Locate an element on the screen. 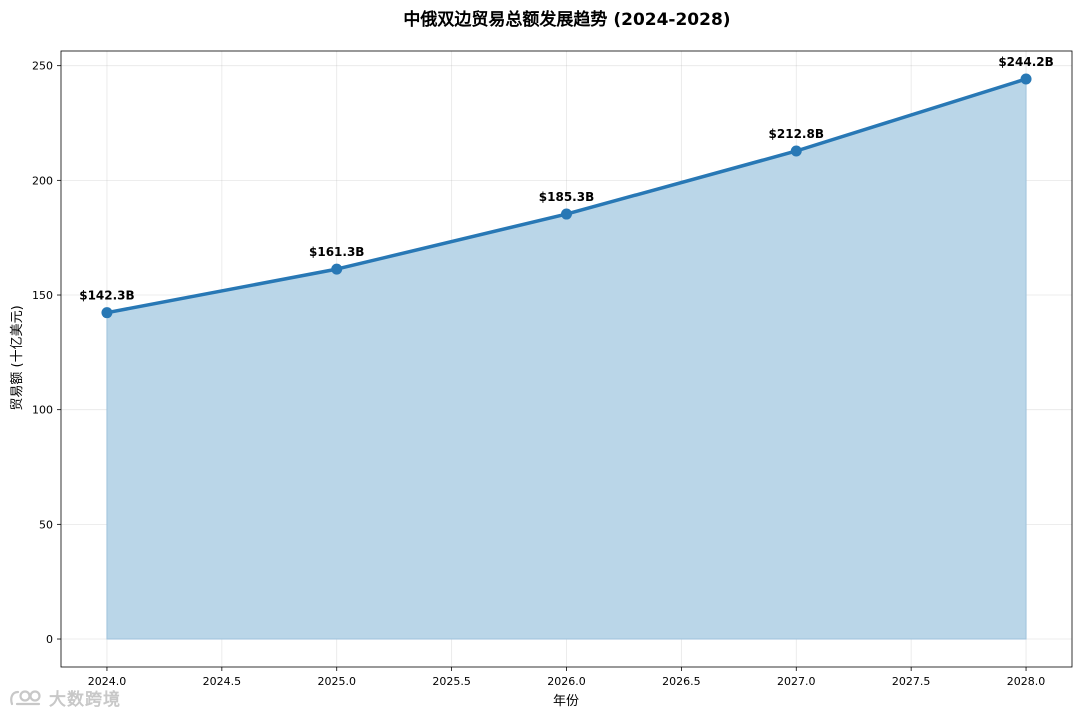 The width and height of the screenshot is (1080, 722). x-tick-label: 2025.0 is located at coordinates (336, 681).